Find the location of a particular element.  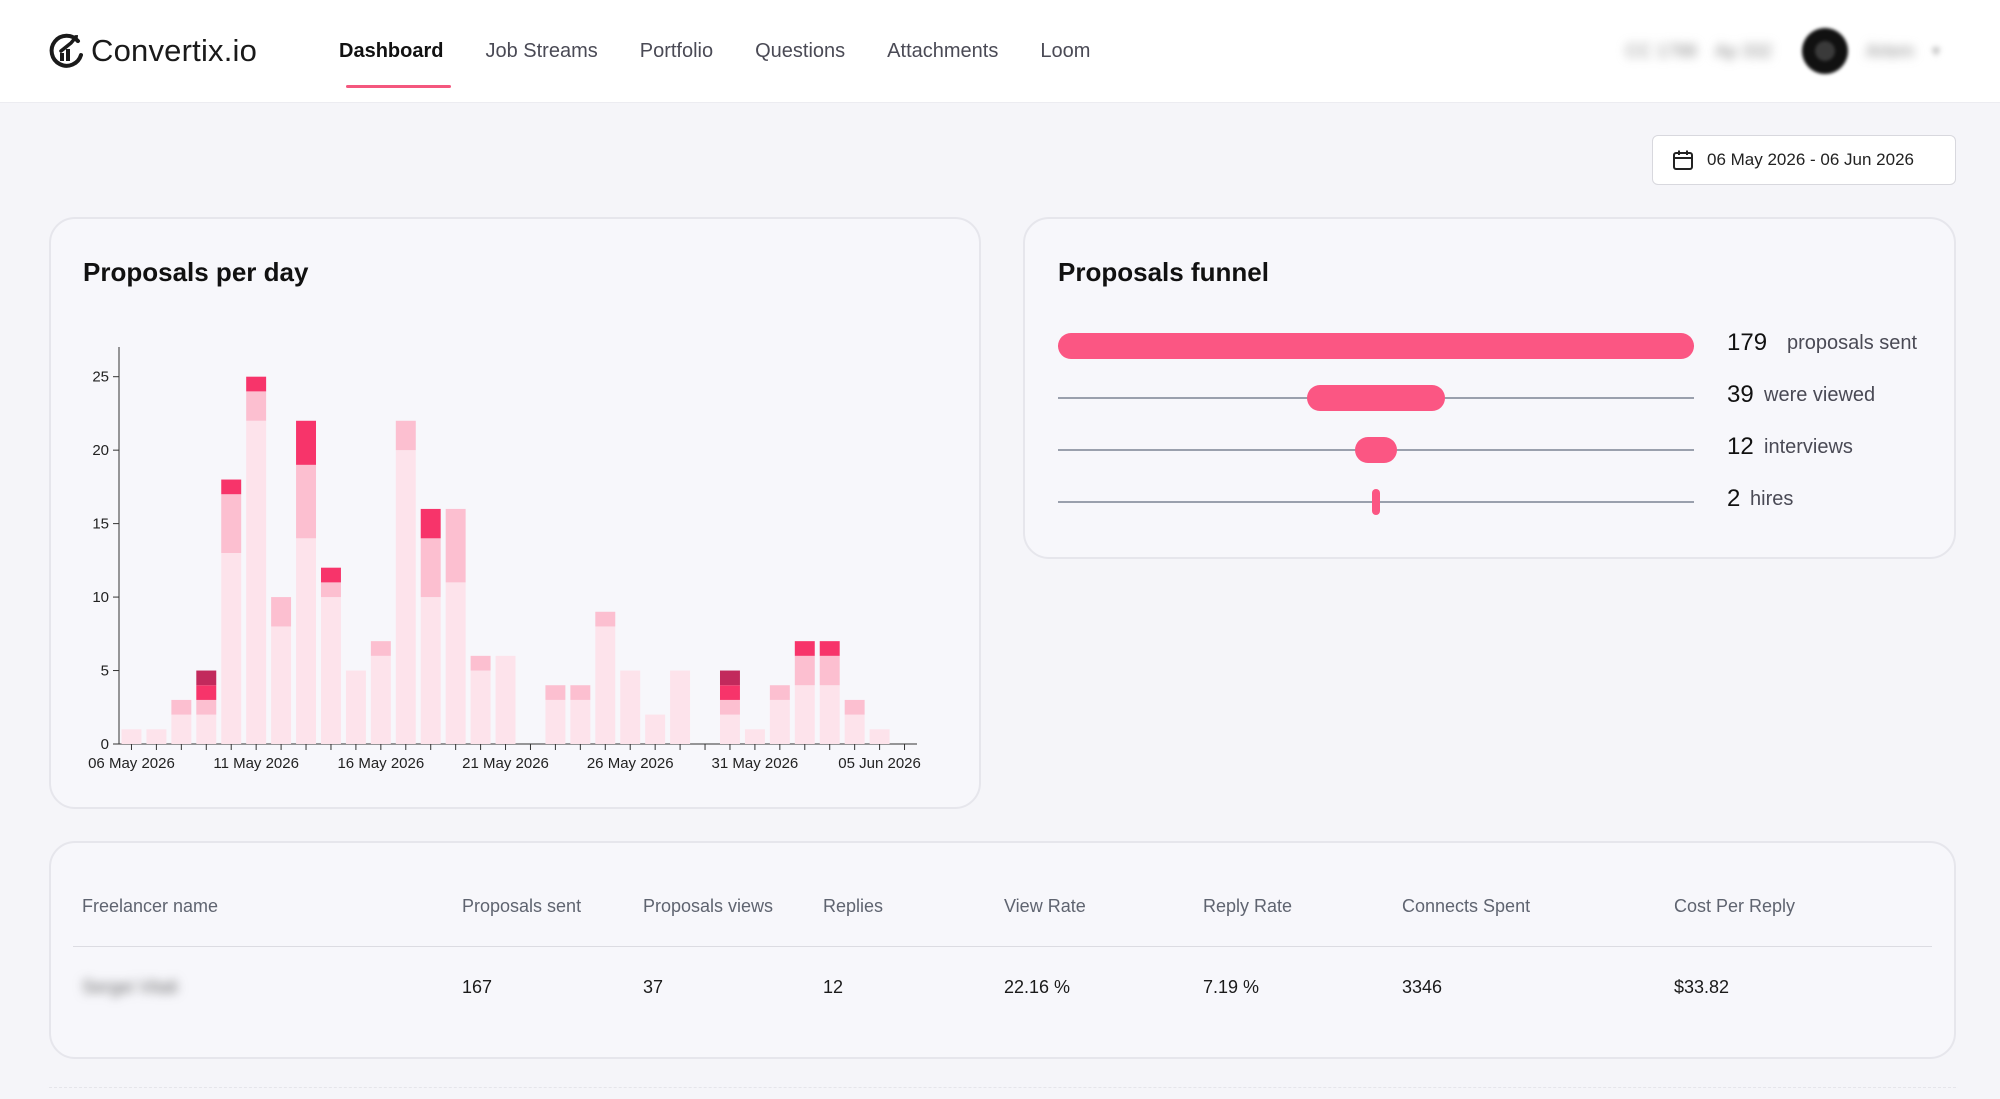

date-range-picker: 06 May 2026 - 06 Jun 2026 is located at coordinates (1804, 160).